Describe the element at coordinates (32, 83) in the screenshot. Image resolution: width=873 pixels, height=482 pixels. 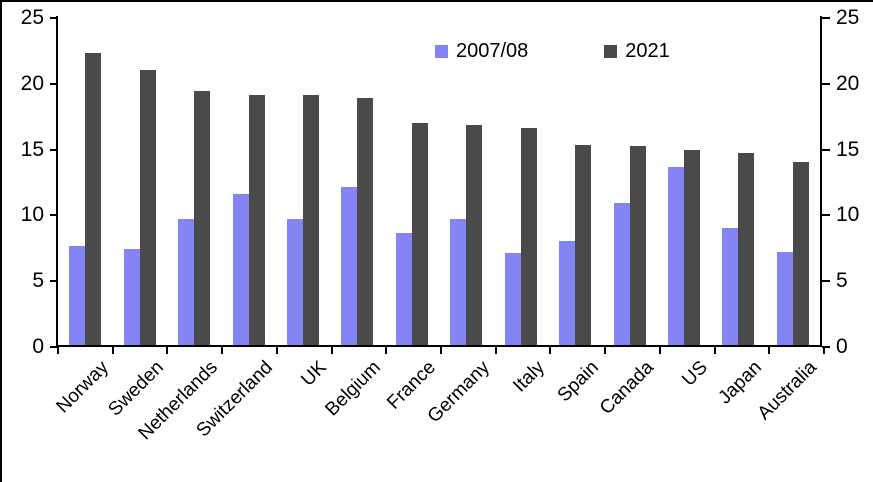
I see `y-axis-label-left-20: 20` at that location.